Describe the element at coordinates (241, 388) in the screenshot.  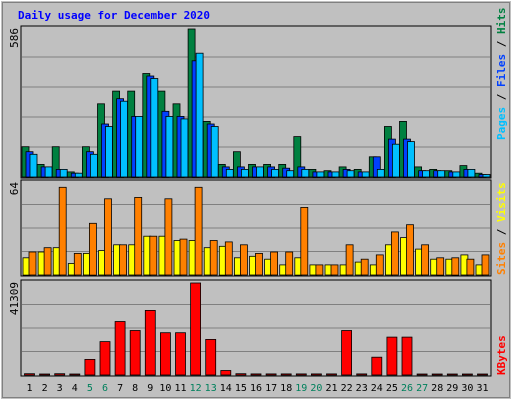
I see `x-axis-label-15: 15` at that location.